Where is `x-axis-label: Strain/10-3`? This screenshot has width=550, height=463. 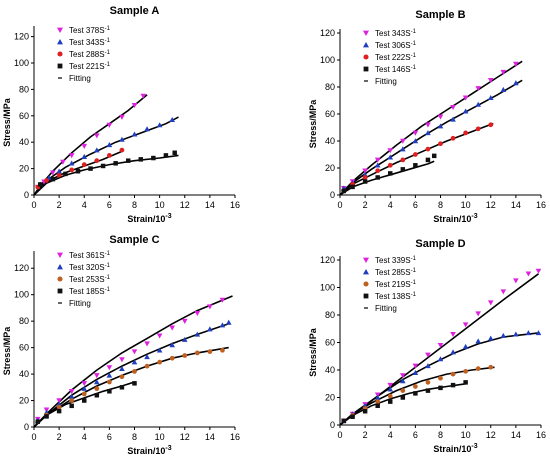 x-axis-label: Strain/10-3 is located at coordinates (455, 218).